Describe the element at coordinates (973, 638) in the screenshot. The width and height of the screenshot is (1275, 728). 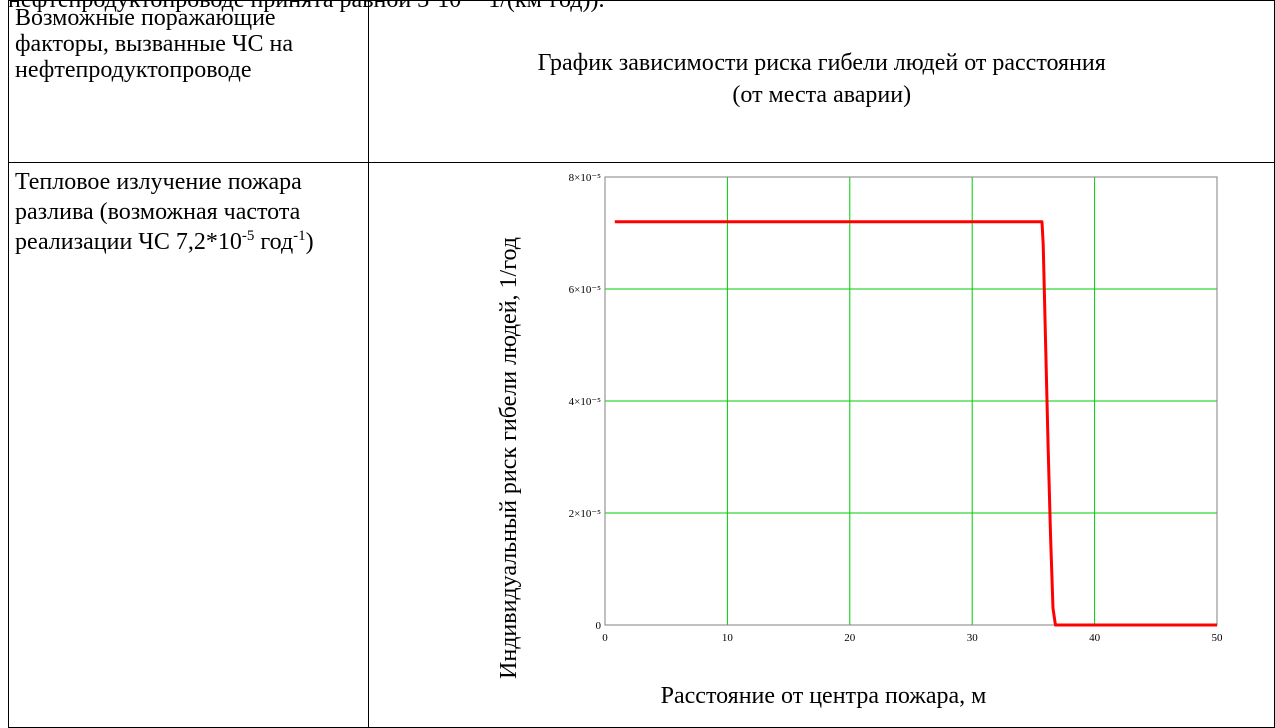
I see `x-tick-label: 30` at that location.